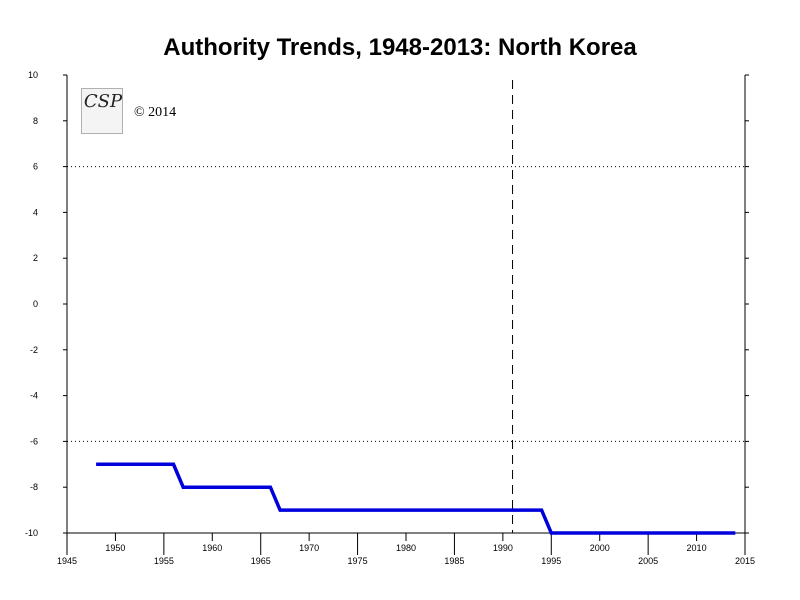  Describe the element at coordinates (212, 548) in the screenshot. I see `x-tick-label-minor: 1960` at that location.